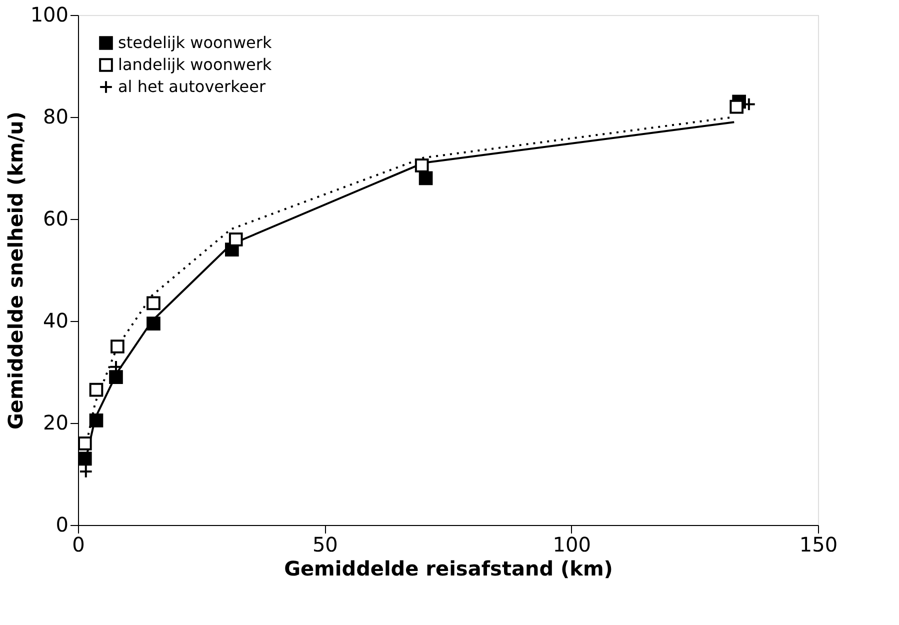 This screenshot has height=625, width=899. What do you see at coordinates (55, 116) in the screenshot?
I see `y-tick-label: 80` at bounding box center [55, 116].